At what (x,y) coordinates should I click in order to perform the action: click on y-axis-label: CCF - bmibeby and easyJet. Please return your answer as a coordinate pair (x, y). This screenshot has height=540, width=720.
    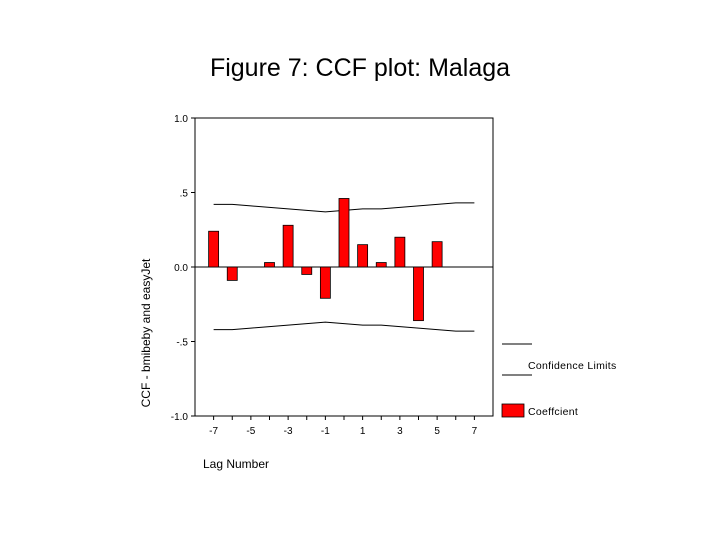
    Looking at the image, I should click on (146, 332).